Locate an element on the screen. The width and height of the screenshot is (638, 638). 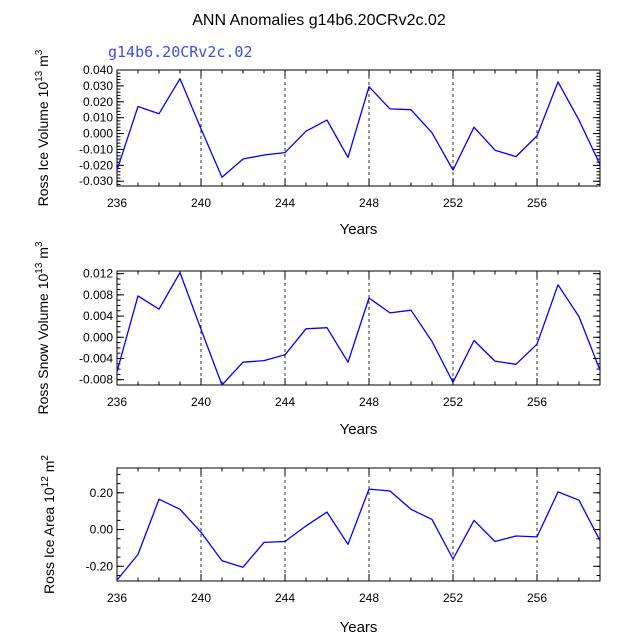
y-tick-label: -0.020 is located at coordinates (96, 165).